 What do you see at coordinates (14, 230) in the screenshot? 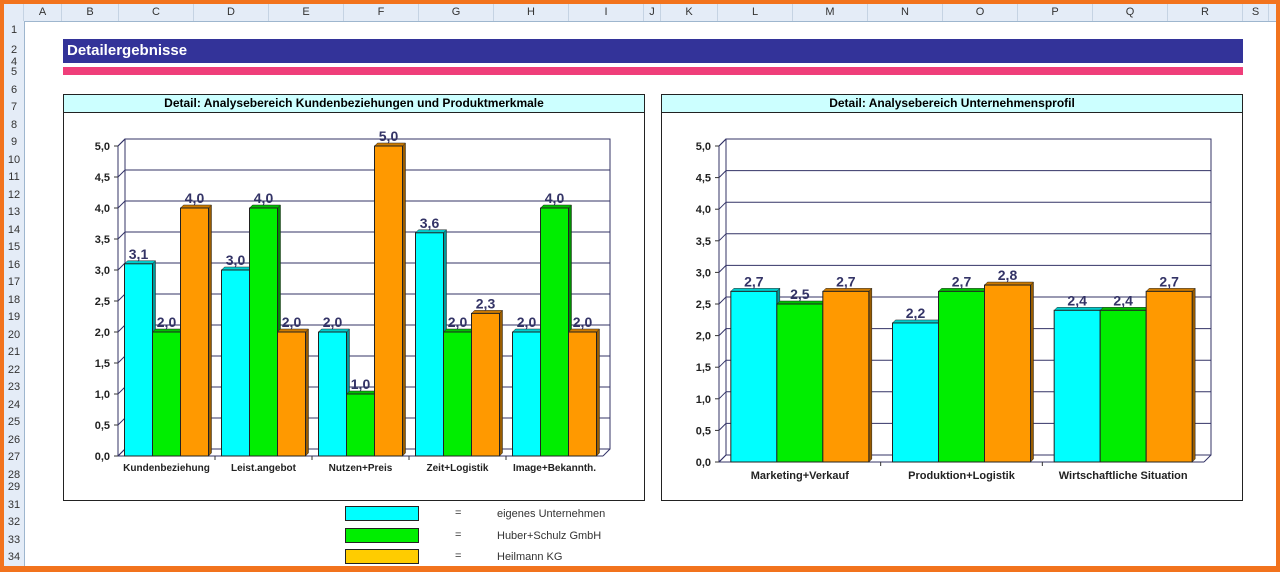
I see `row-header-14: 14` at bounding box center [14, 230].